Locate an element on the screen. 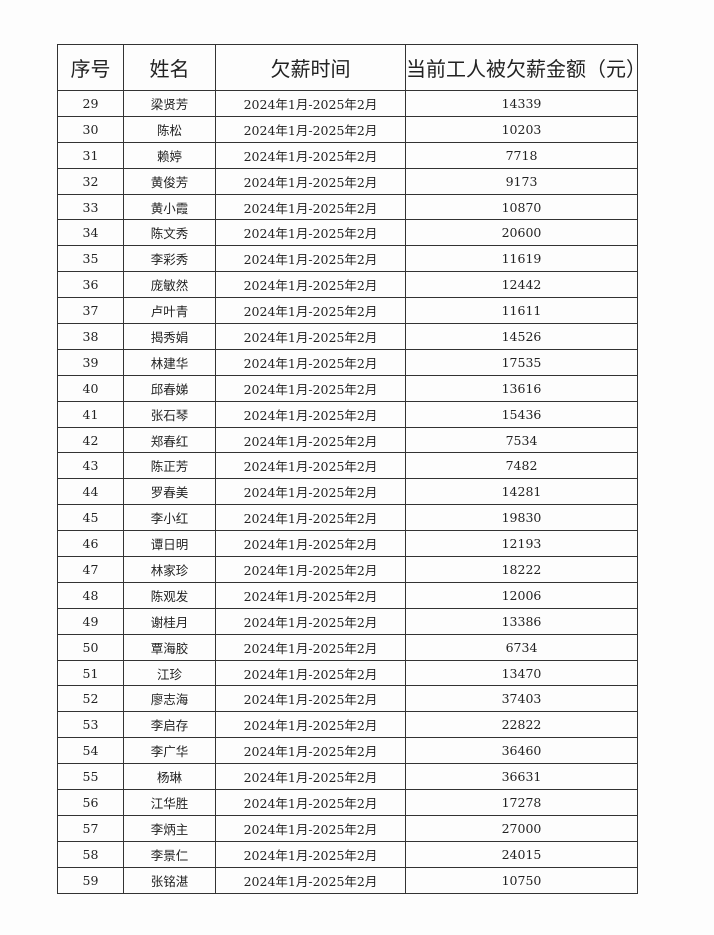 This screenshot has height=935, width=714. table-row: 55 杨琳 2024年1月-2025年2月 36631 is located at coordinates (347, 777).